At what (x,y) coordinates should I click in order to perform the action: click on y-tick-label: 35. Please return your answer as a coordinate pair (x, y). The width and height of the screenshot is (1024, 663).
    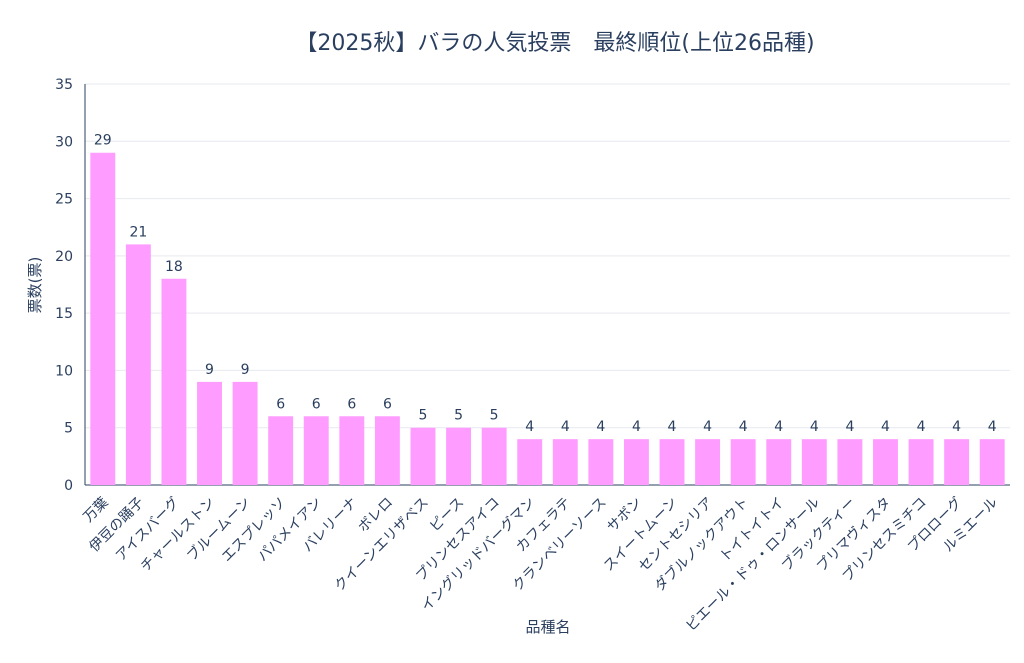
    Looking at the image, I should click on (64, 85).